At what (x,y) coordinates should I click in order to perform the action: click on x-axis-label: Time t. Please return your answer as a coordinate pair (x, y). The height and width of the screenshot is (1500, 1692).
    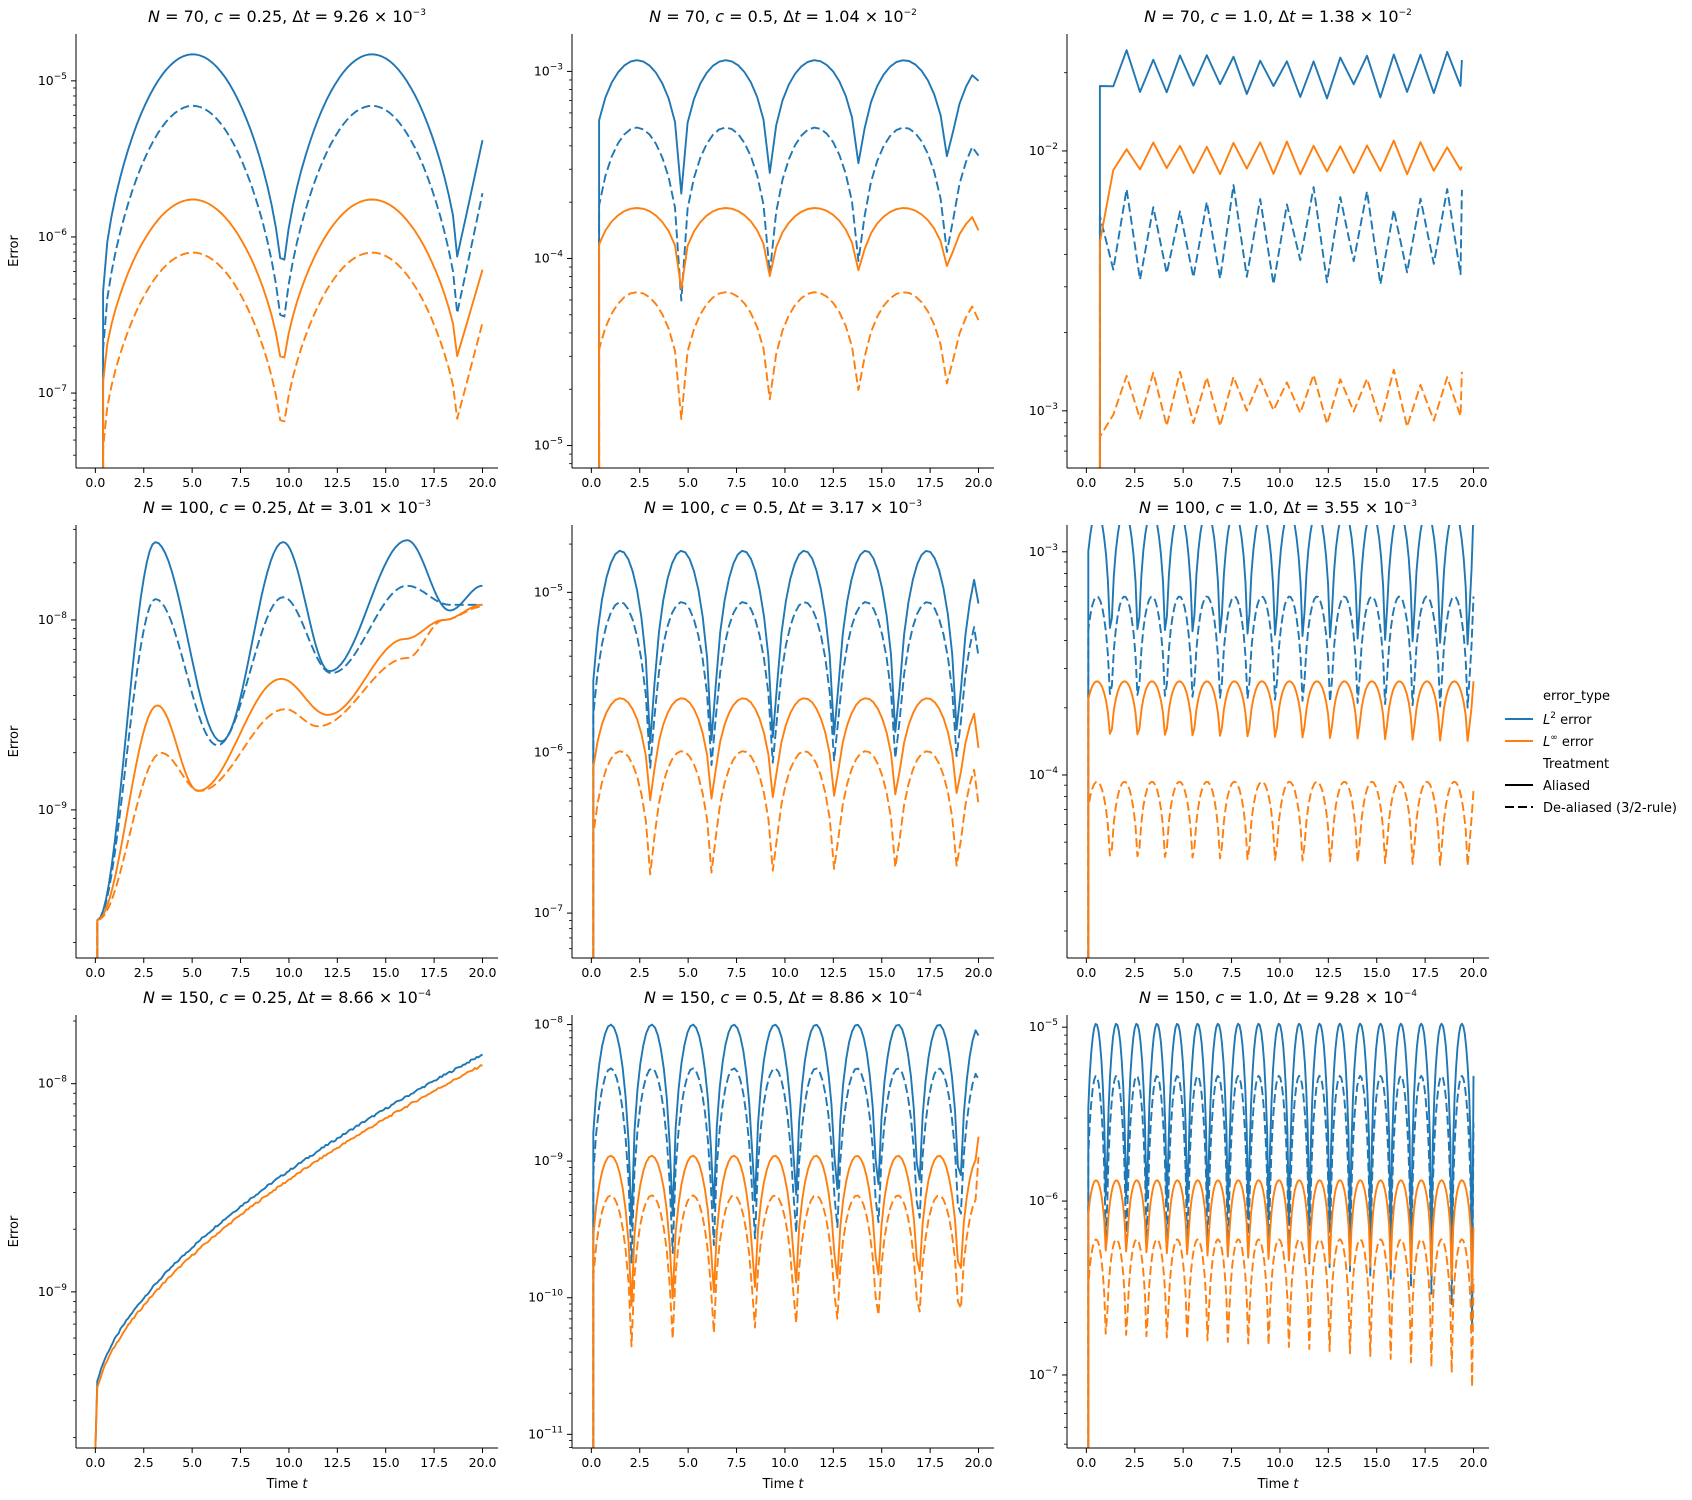
    Looking at the image, I should click on (1277, 1484).